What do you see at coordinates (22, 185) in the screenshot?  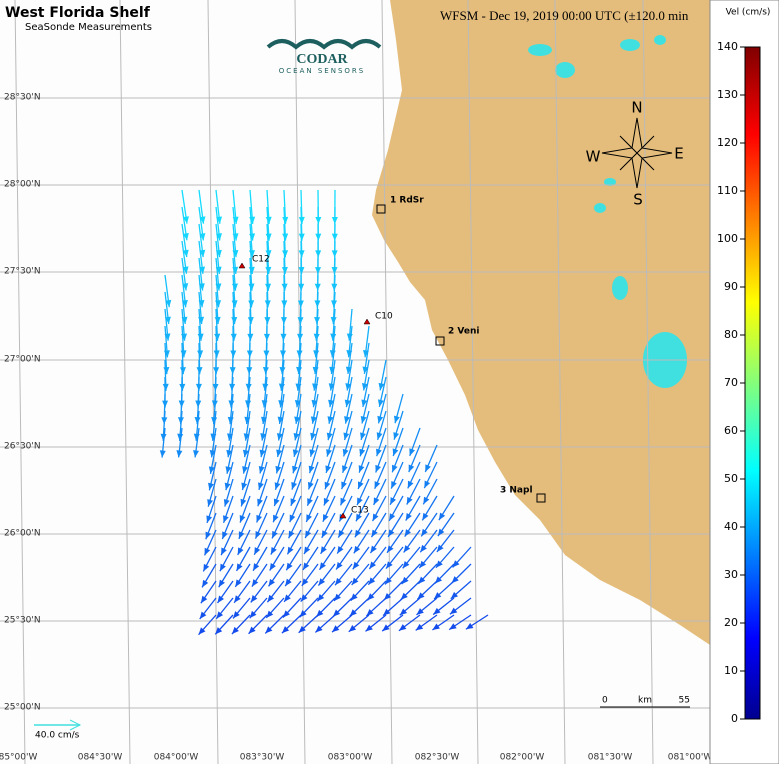 I see `latitude-label: 28°00'N` at bounding box center [22, 185].